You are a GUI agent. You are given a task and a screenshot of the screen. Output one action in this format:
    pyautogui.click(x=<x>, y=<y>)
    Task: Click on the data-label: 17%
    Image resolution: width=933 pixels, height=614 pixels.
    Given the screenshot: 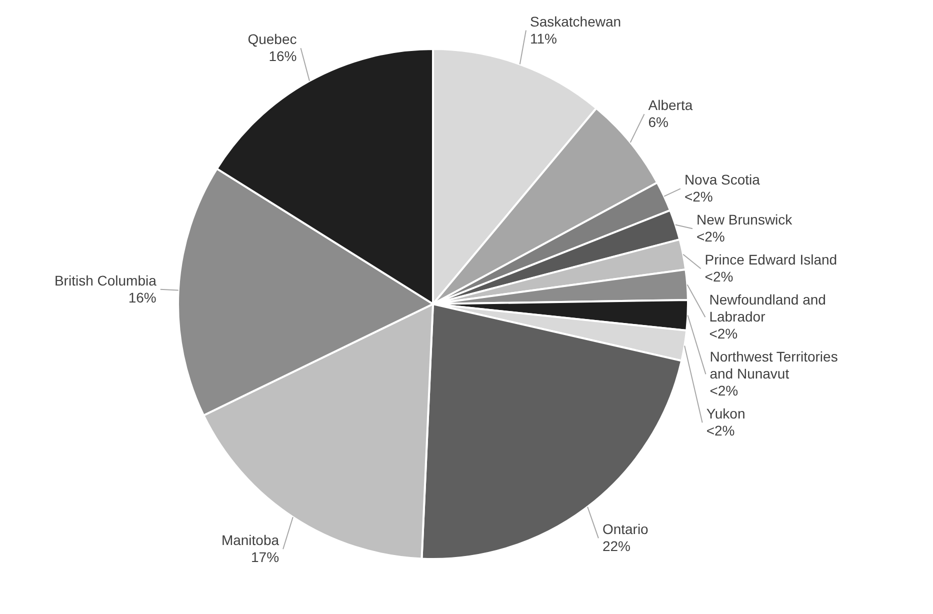 What is the action you would take?
    pyautogui.click(x=265, y=557)
    